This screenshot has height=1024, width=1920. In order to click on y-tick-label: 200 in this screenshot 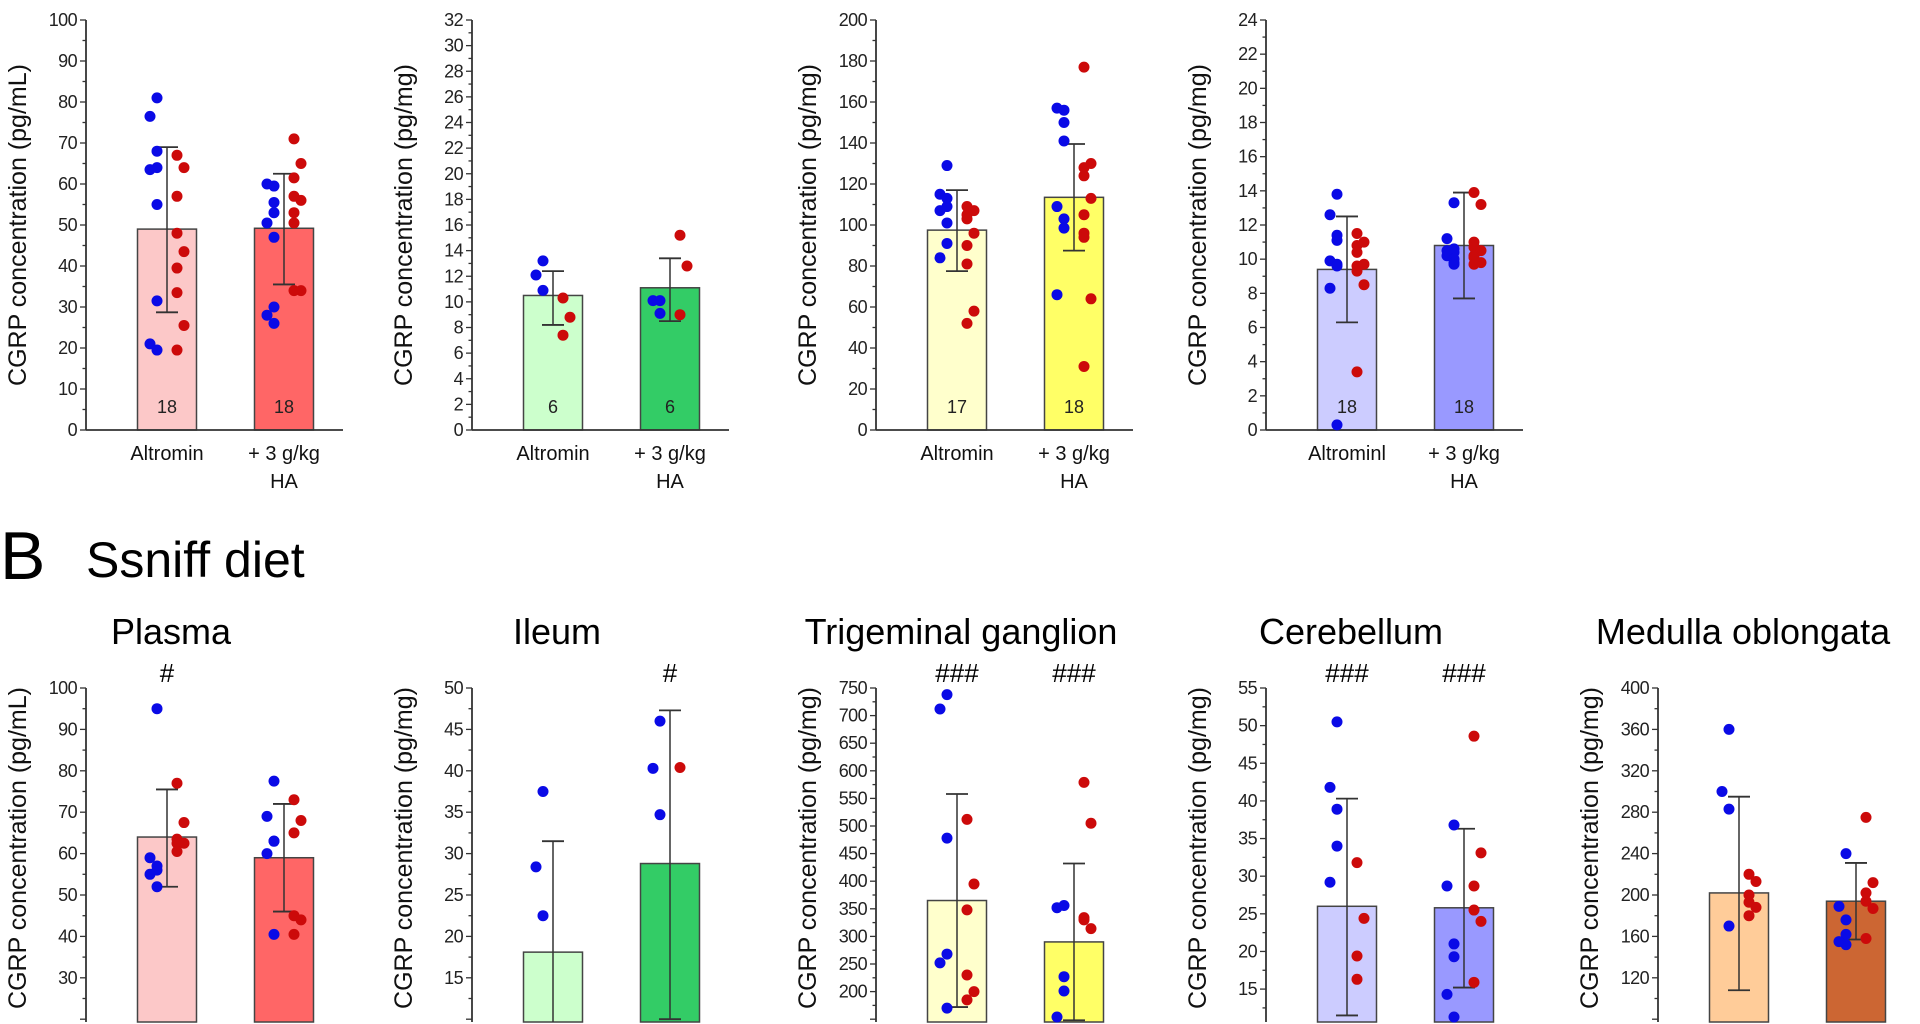, I will do `click(853, 20)`.